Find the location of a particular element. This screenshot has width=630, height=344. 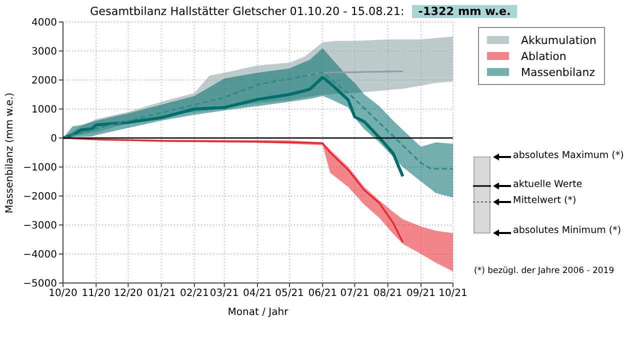

chart-subtitle: -1322 mm w.e. is located at coordinates (464, 11).